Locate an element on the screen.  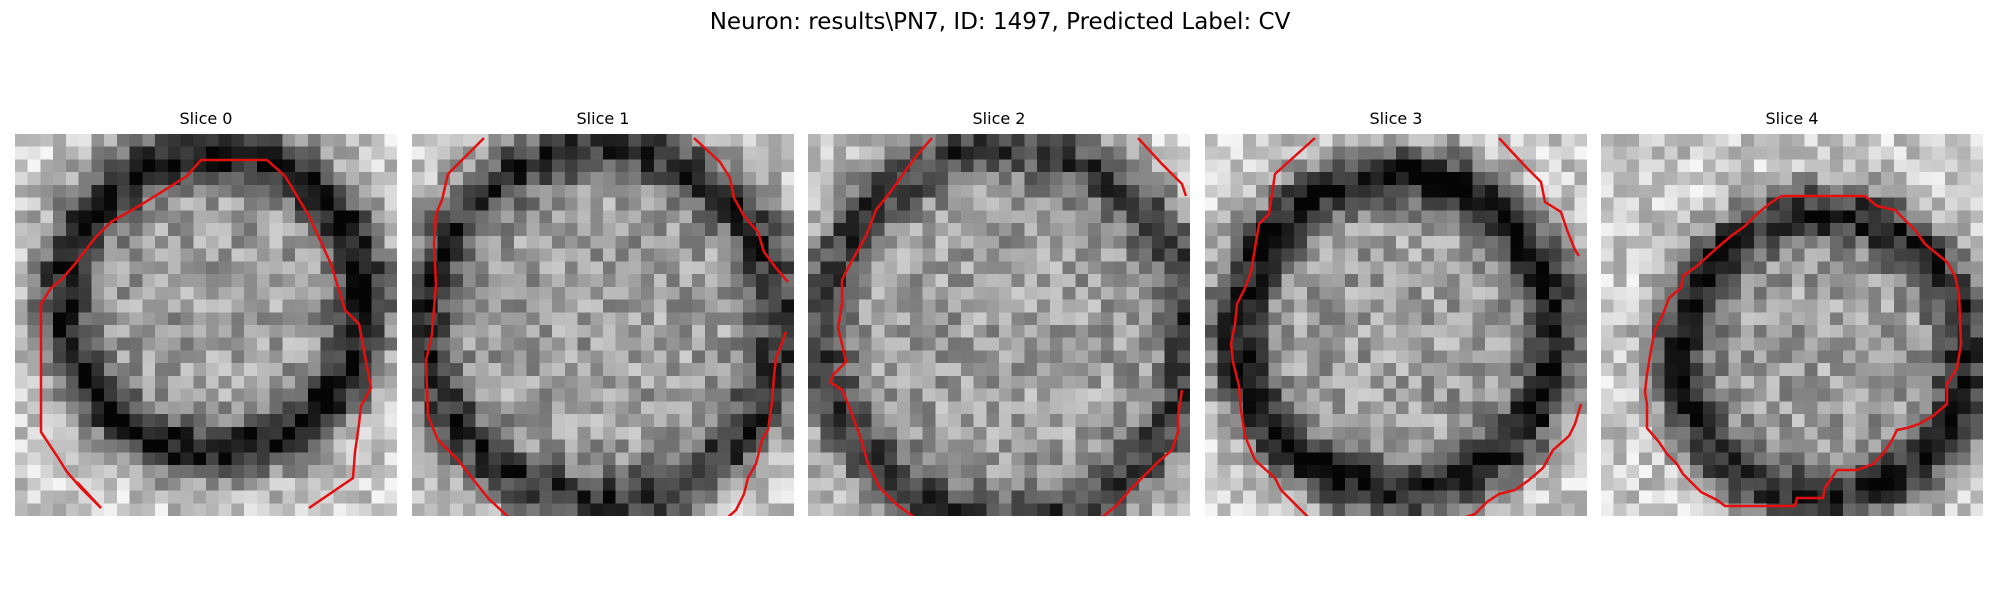
slice-panel-0: Slice 0 is located at coordinates (206, 312).